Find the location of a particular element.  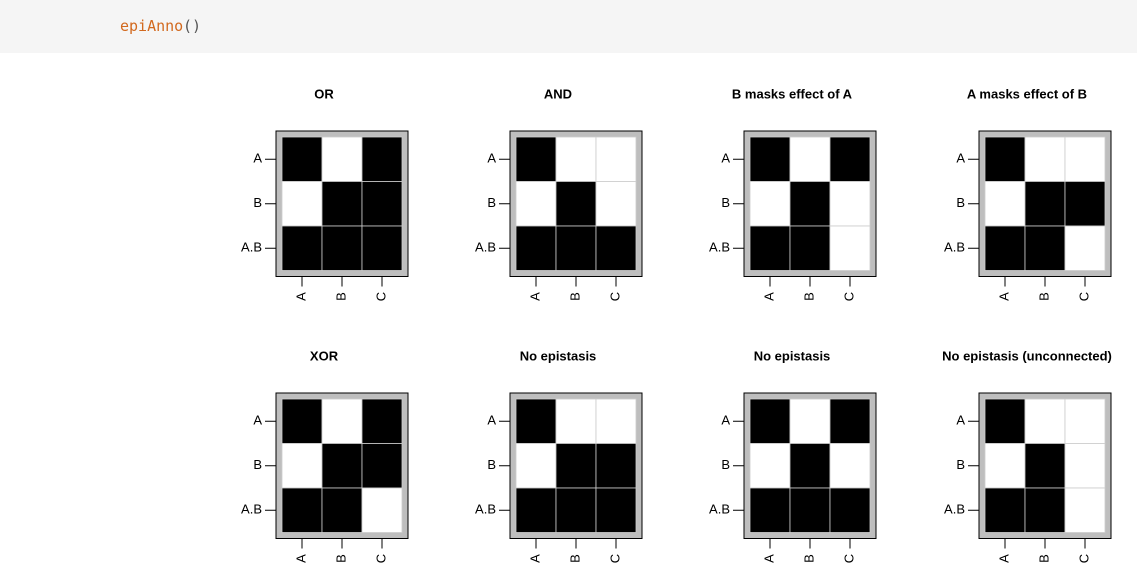

panel-title: No epistasis (unconnected) is located at coordinates (1027, 355).